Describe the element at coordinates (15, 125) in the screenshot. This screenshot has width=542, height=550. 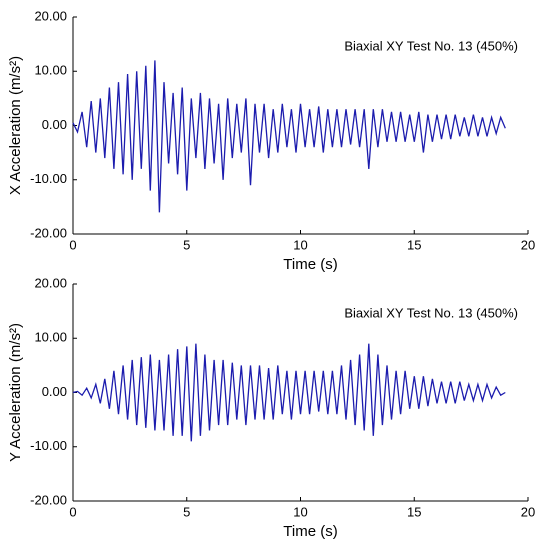
I see `y-axis-label: X Acceleration (m/s²)` at that location.